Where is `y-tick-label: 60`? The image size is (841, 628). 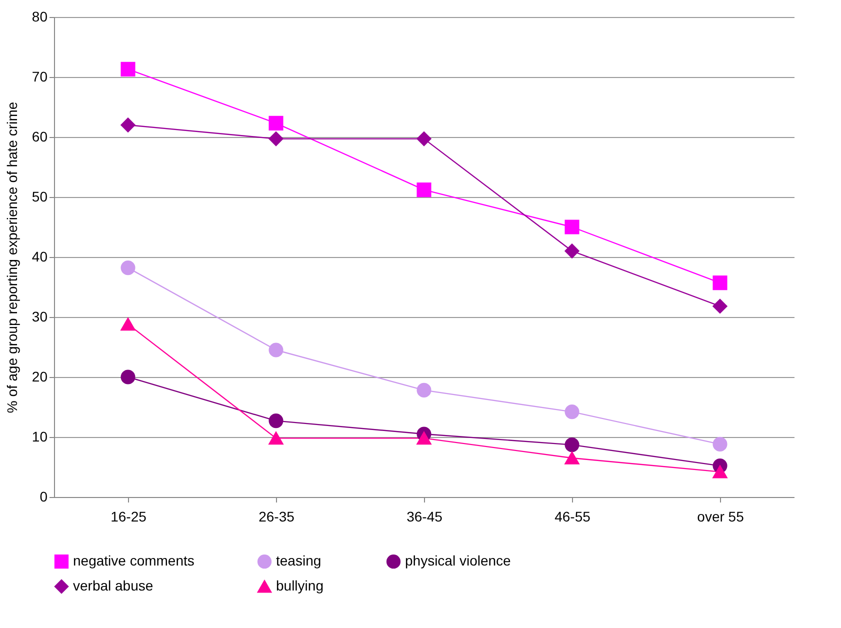 y-tick-label: 60 is located at coordinates (40, 136).